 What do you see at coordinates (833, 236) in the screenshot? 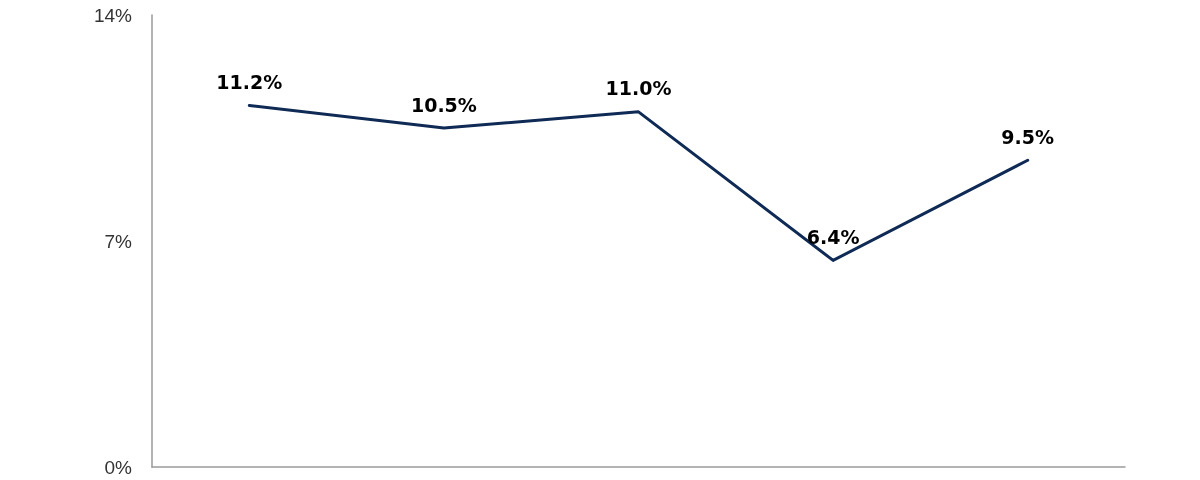
I see `data-label: 6.4%` at bounding box center [833, 236].